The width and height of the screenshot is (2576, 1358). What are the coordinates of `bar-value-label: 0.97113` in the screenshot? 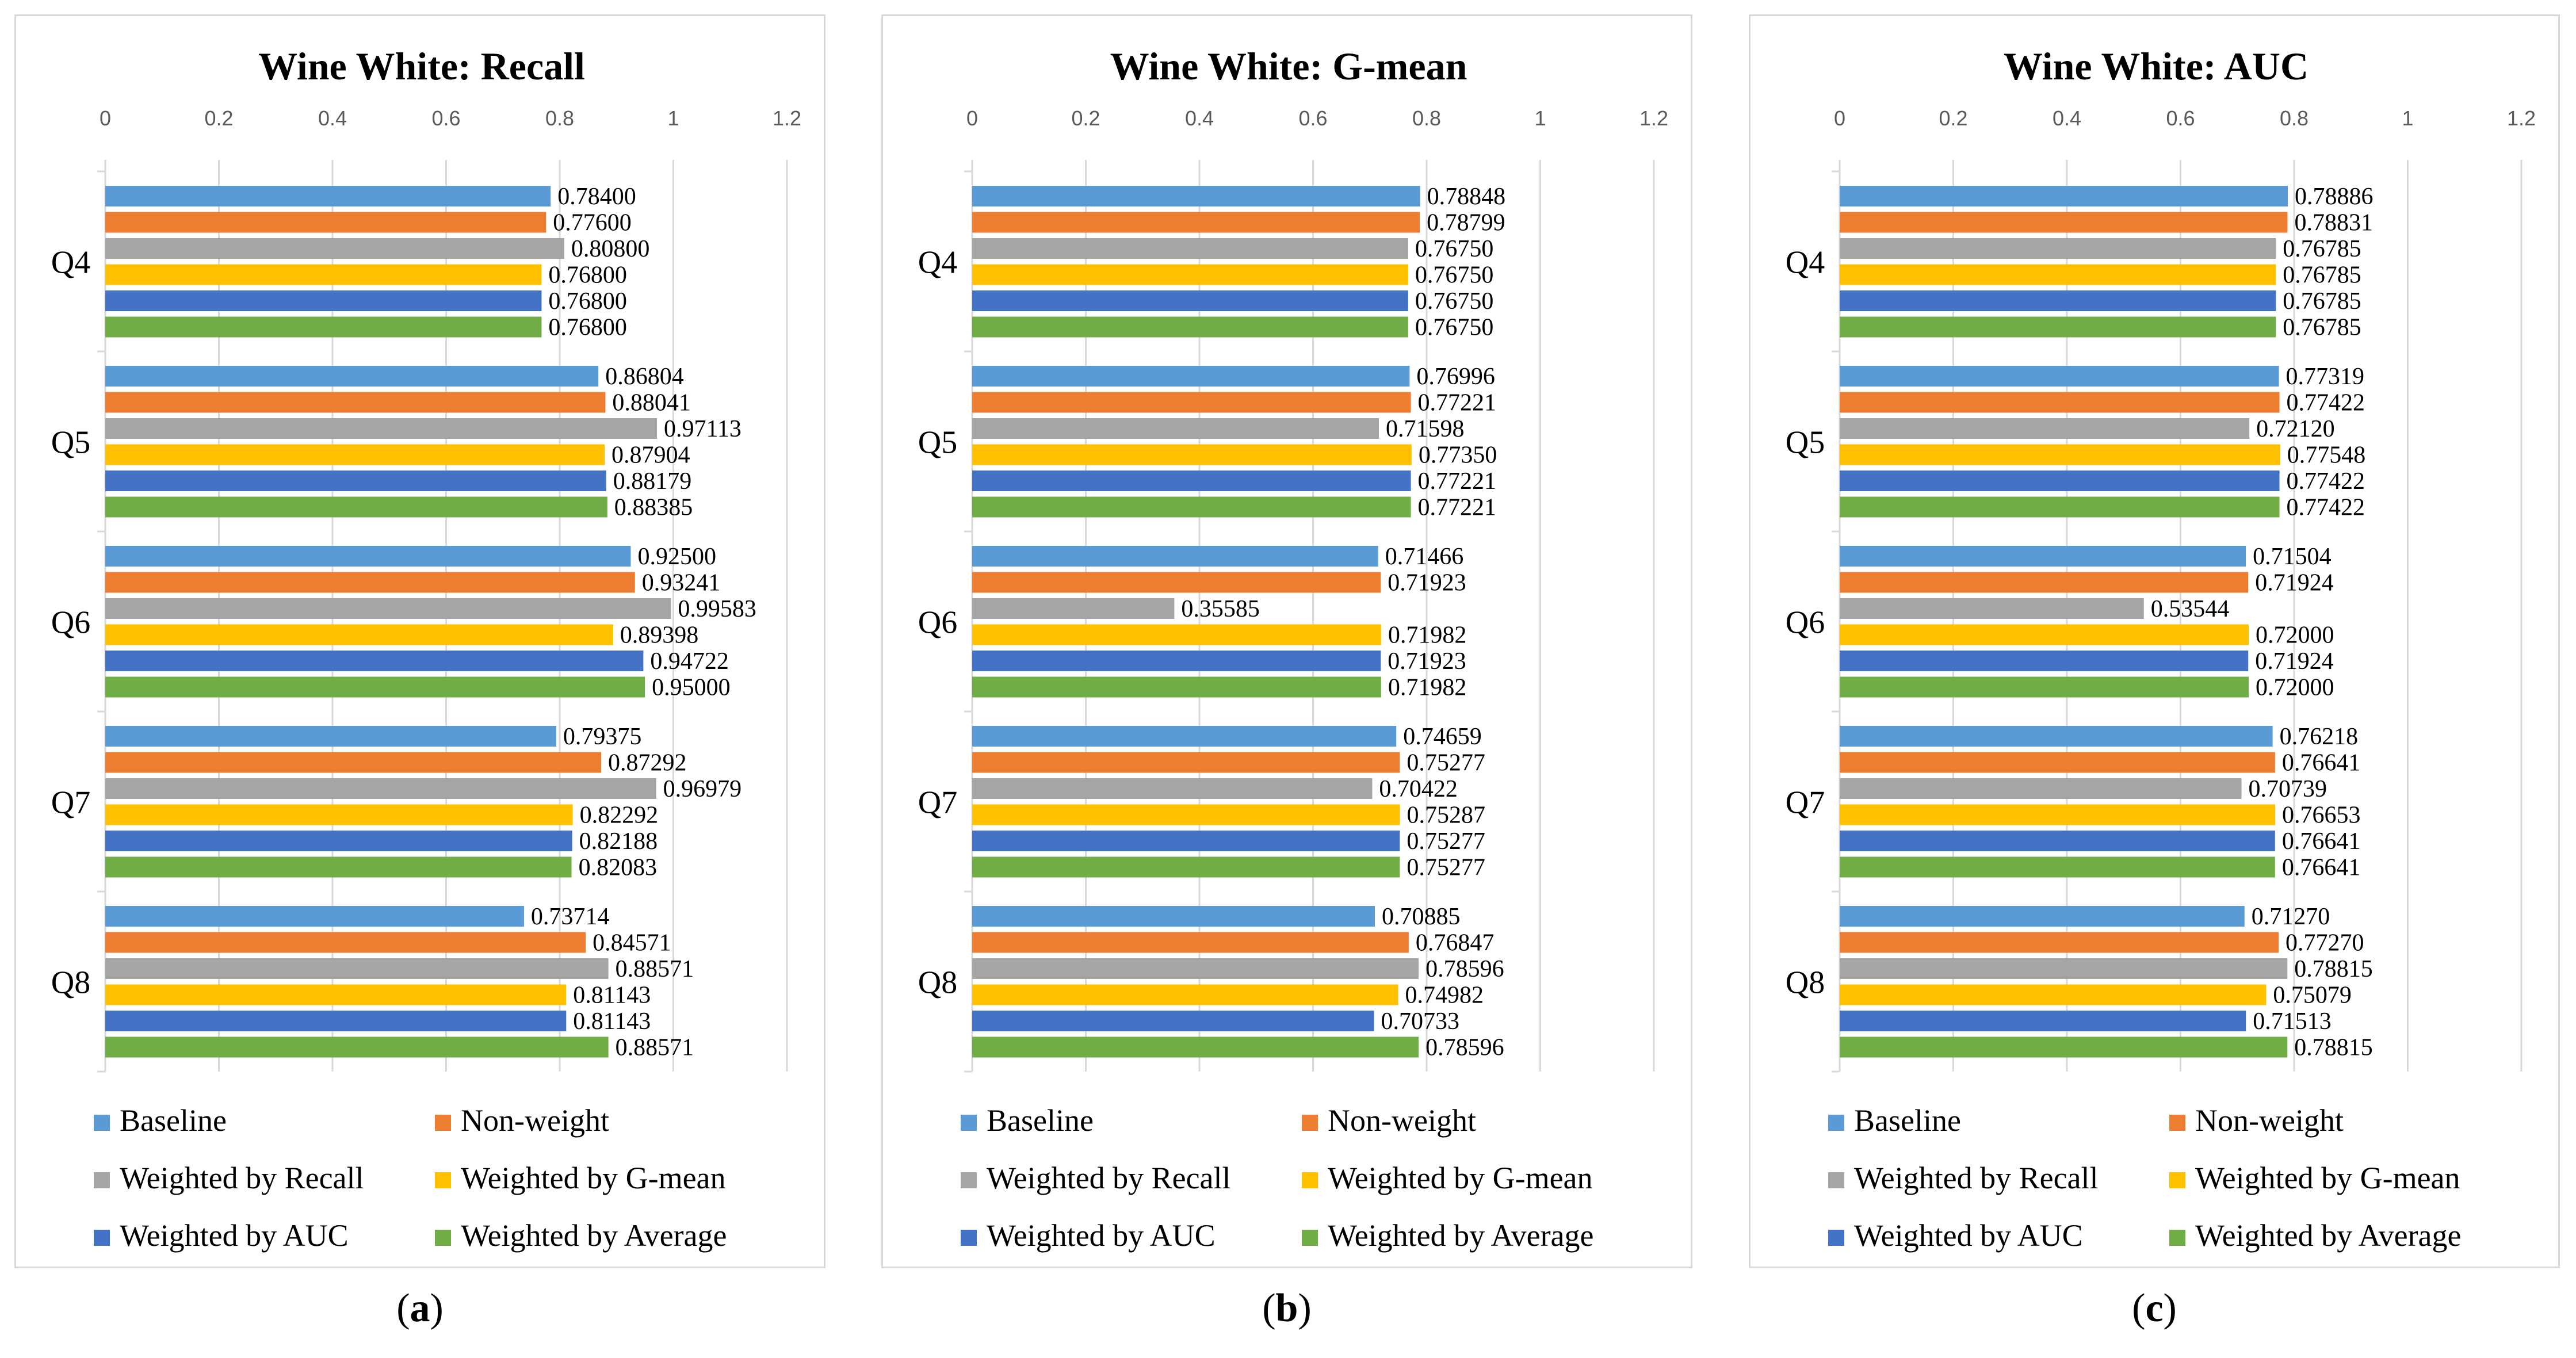 It's located at (703, 429).